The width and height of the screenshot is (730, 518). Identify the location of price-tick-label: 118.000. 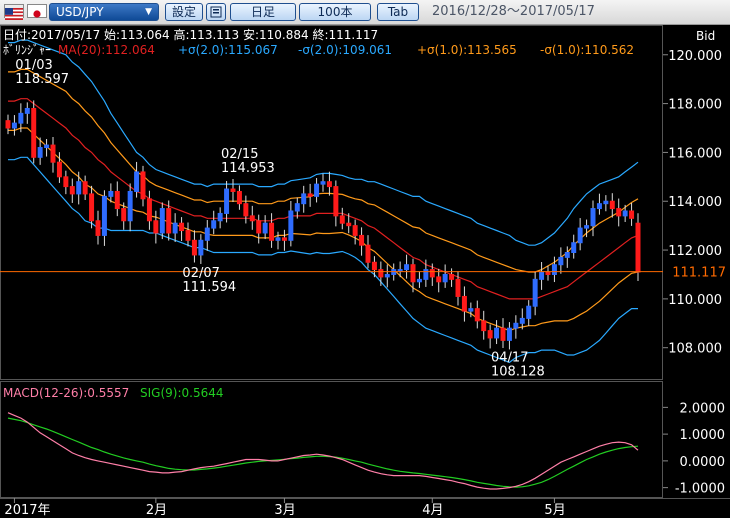
(695, 105).